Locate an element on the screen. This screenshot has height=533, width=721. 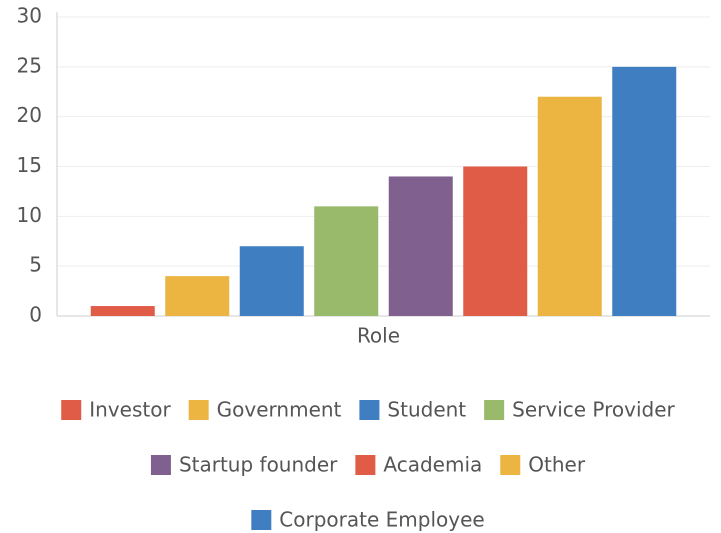
legend-item: Investor is located at coordinates (116, 410).